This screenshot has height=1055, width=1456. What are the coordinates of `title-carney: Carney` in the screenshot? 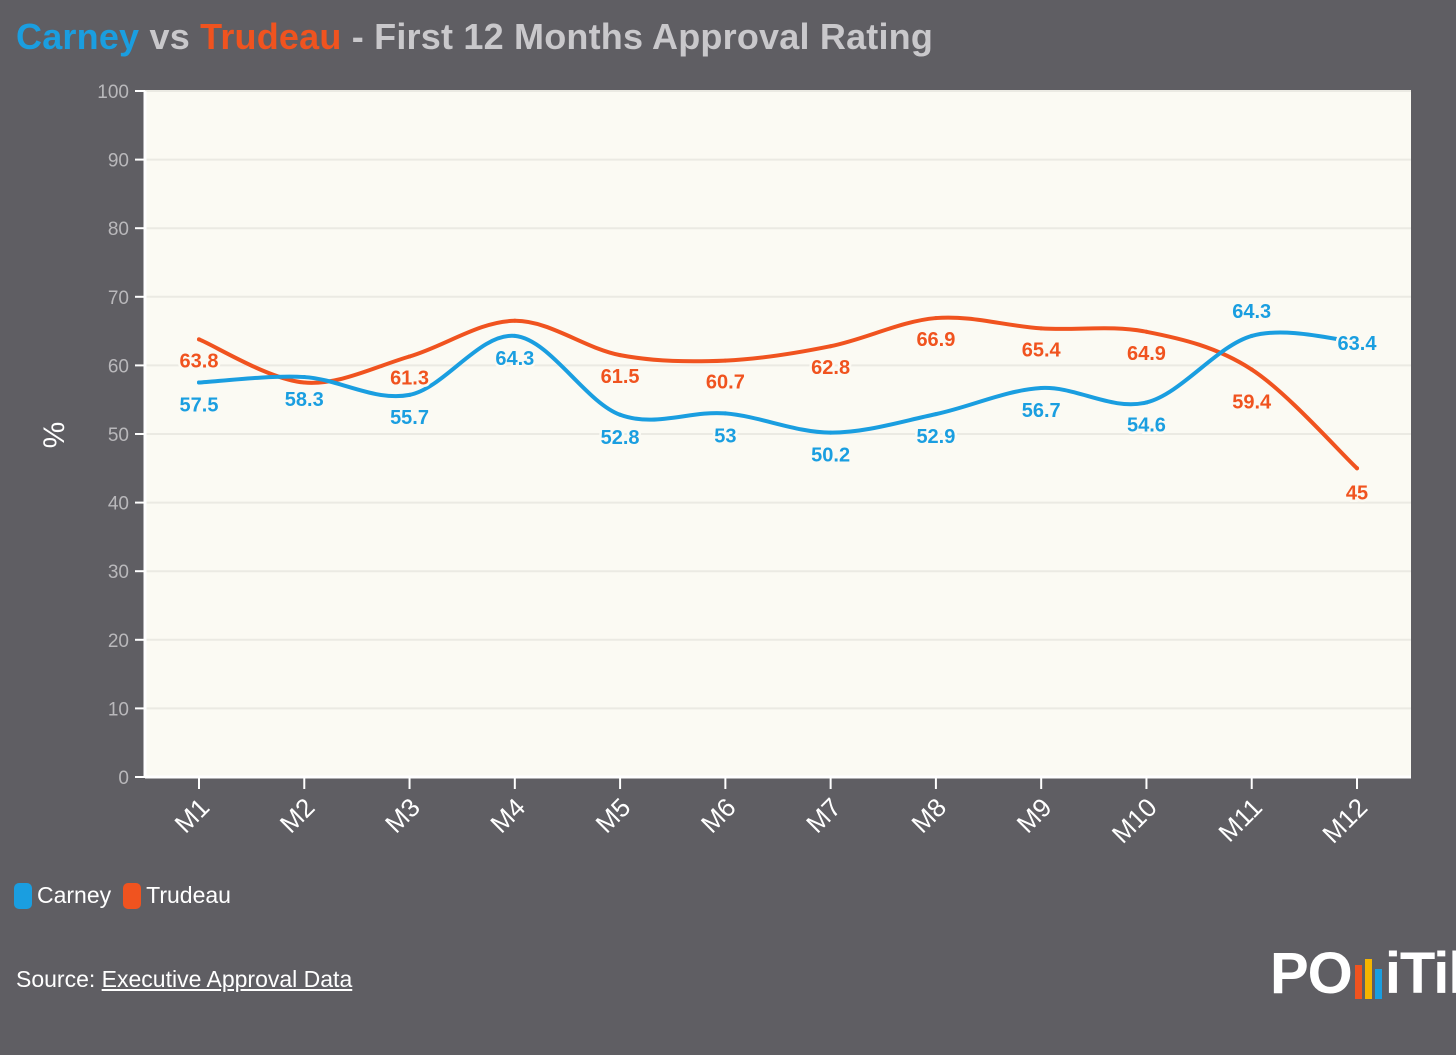 It's located at (78, 36).